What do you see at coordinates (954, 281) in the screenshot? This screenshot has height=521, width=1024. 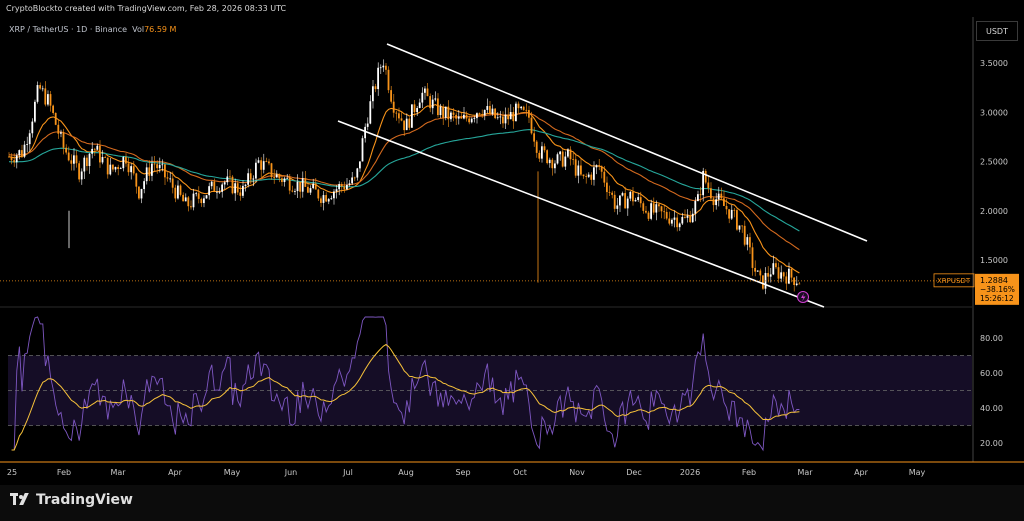 I see `symbol-tag-label: XRPUSDT` at bounding box center [954, 281].